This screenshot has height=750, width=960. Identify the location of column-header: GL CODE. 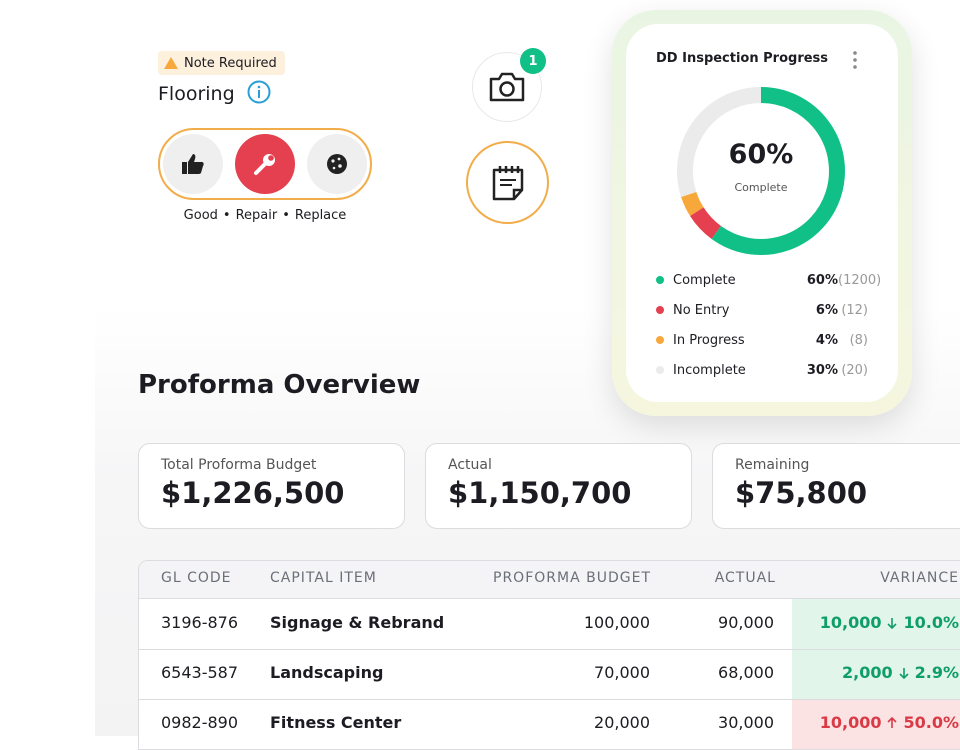
(196, 578).